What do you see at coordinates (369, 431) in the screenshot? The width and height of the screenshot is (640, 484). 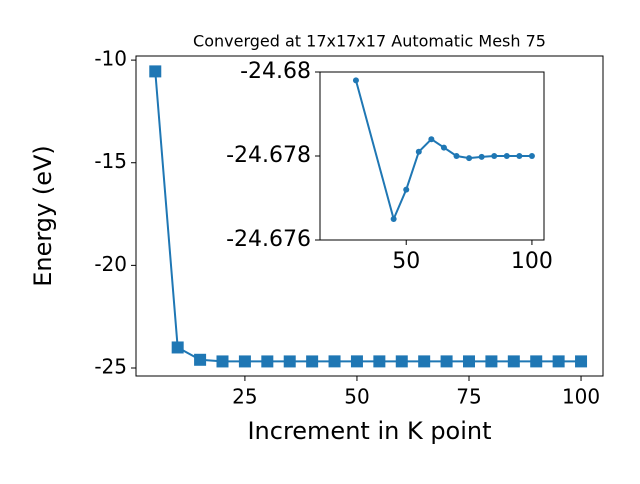 I see `x-axis-label: Increment in K point` at bounding box center [369, 431].